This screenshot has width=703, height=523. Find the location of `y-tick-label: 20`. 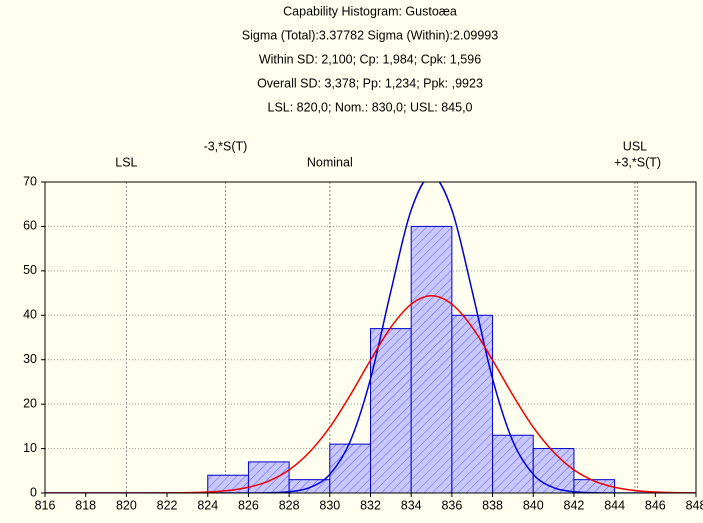

y-tick-label: 20 is located at coordinates (30, 403).